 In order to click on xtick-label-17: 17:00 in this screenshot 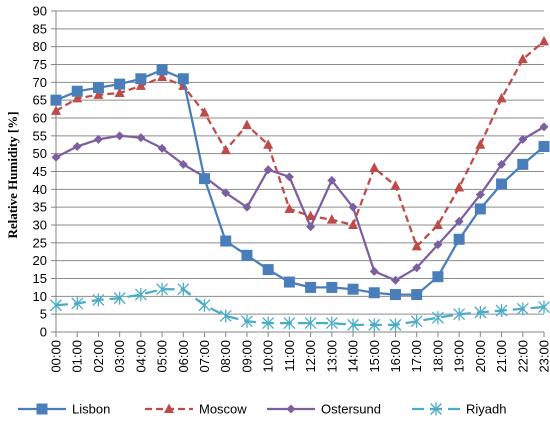, I will do `click(416, 356)`.